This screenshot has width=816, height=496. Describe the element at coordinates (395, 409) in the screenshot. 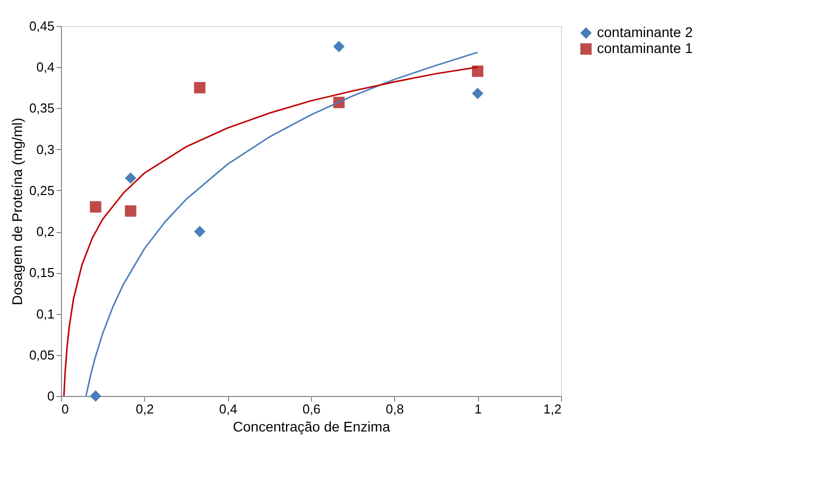

I see `x-tick-label: 0,8` at that location.